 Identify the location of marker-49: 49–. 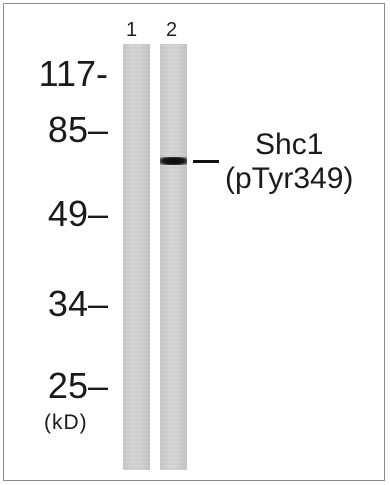
(77, 213).